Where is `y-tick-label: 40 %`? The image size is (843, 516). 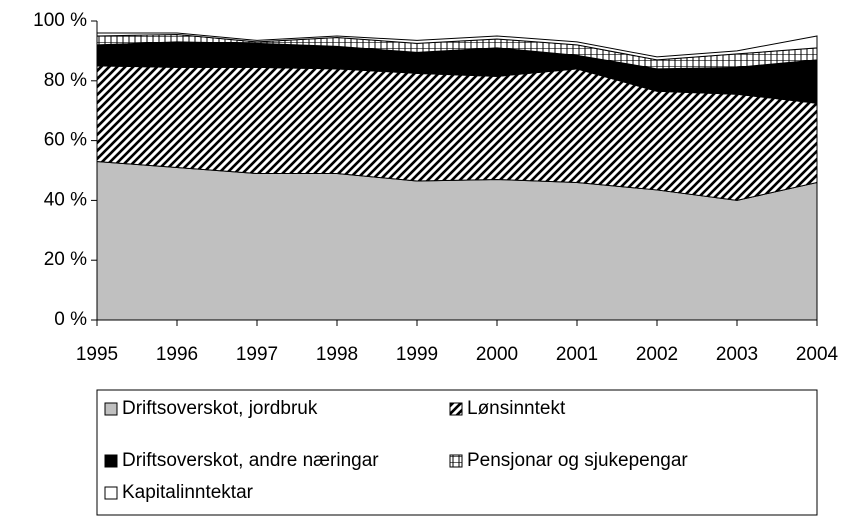 y-tick-label: 40 % is located at coordinates (65, 199).